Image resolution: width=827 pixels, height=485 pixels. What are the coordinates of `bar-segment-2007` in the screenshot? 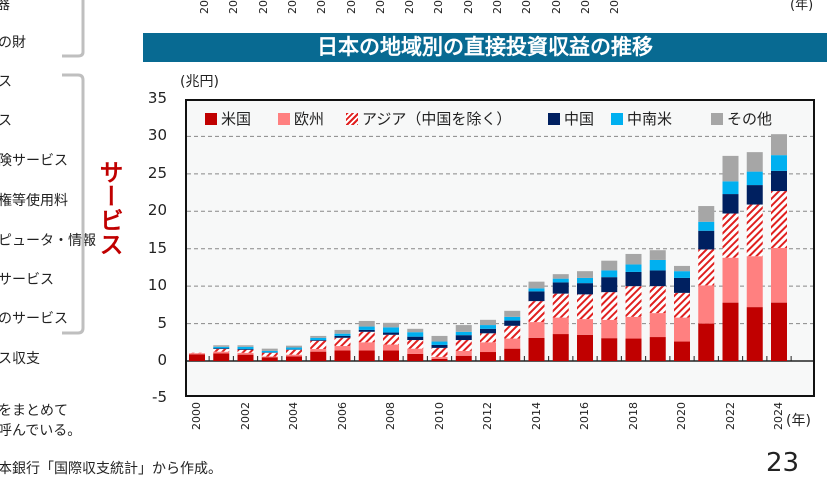 It's located at (366, 346).